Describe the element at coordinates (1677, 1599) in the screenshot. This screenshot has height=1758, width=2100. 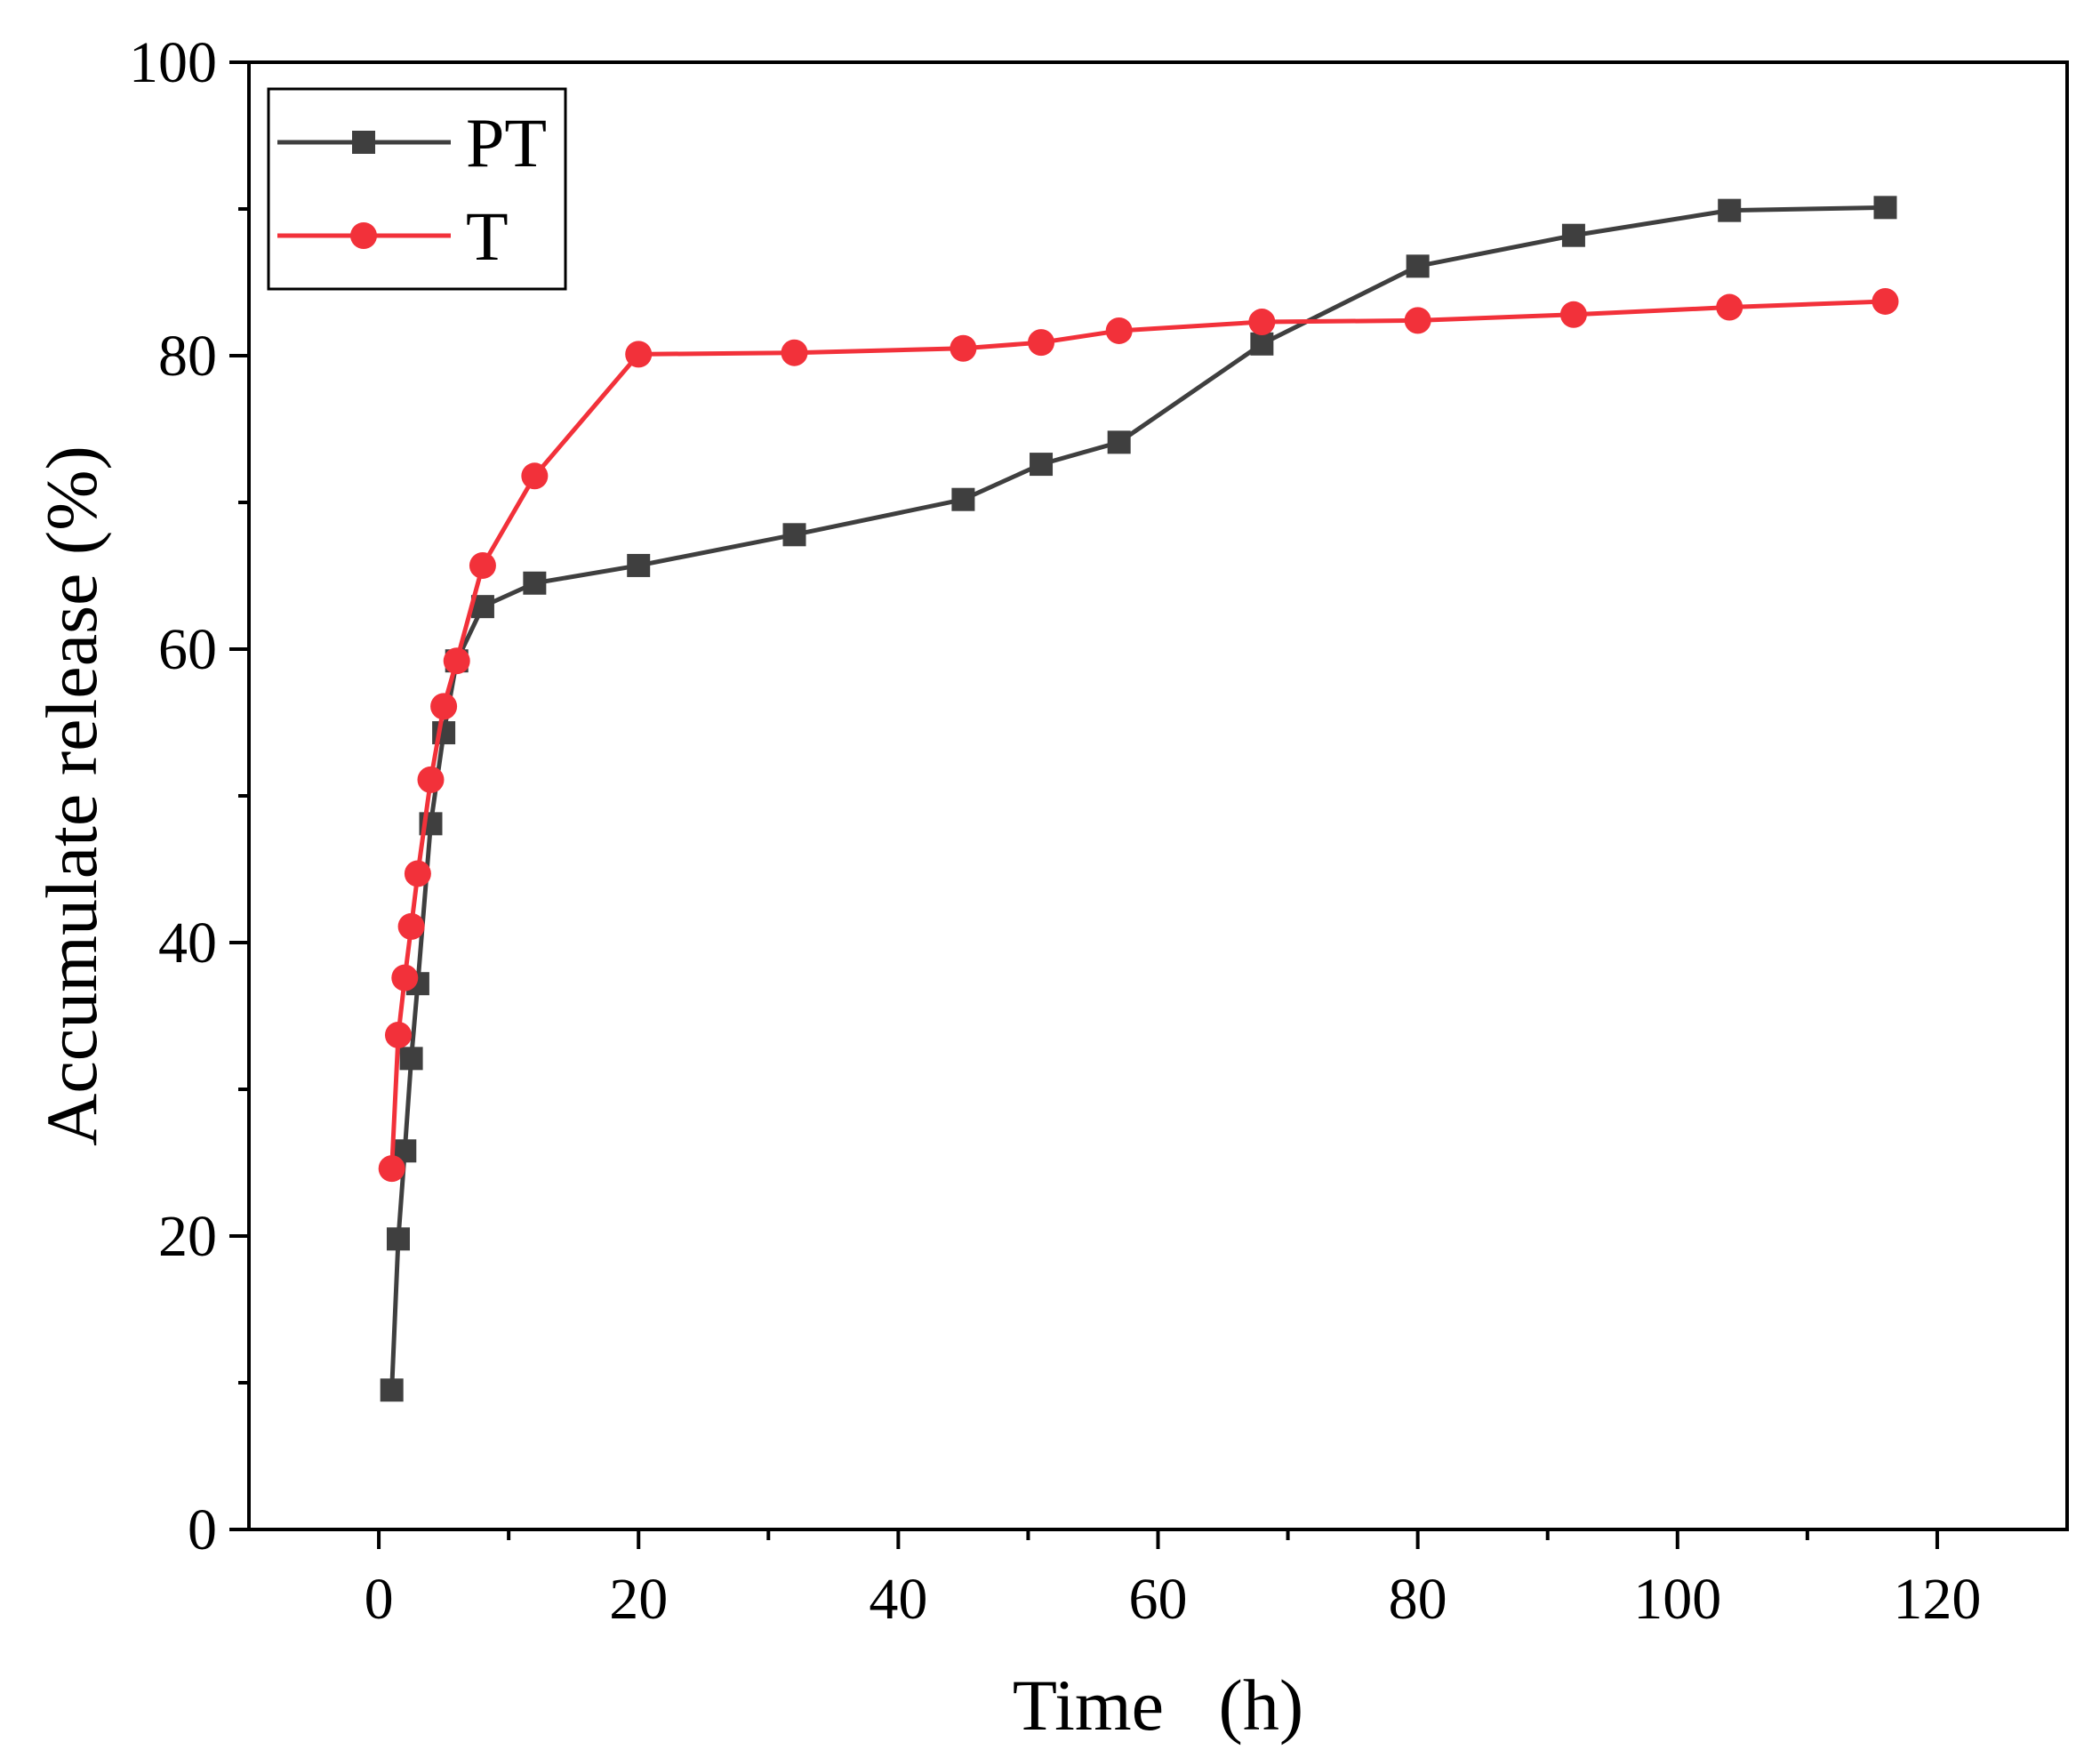
I see `x-tick-label: 100` at that location.